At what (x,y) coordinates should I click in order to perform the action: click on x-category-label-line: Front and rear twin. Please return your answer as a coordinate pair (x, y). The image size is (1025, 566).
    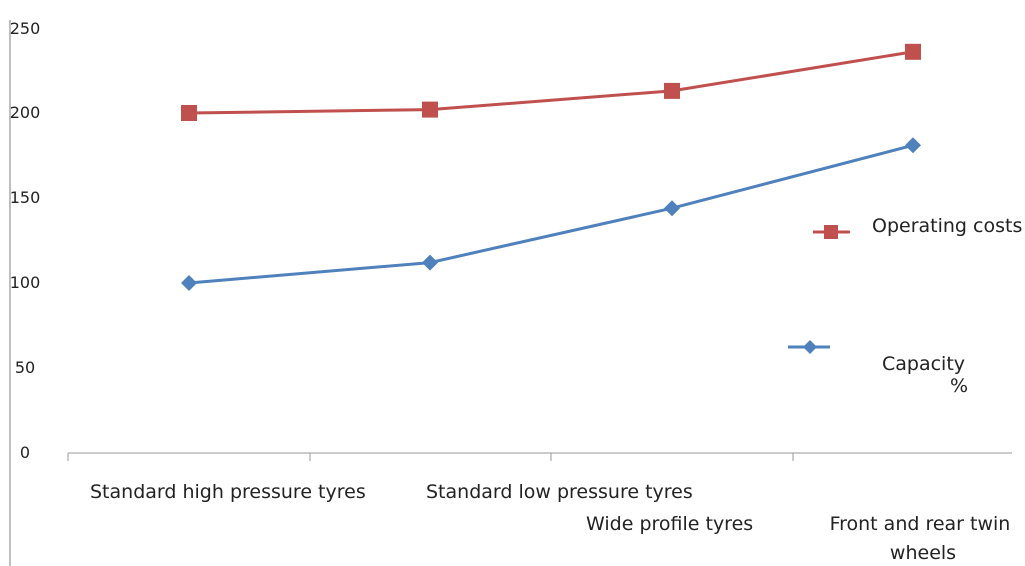
    Looking at the image, I should click on (920, 524).